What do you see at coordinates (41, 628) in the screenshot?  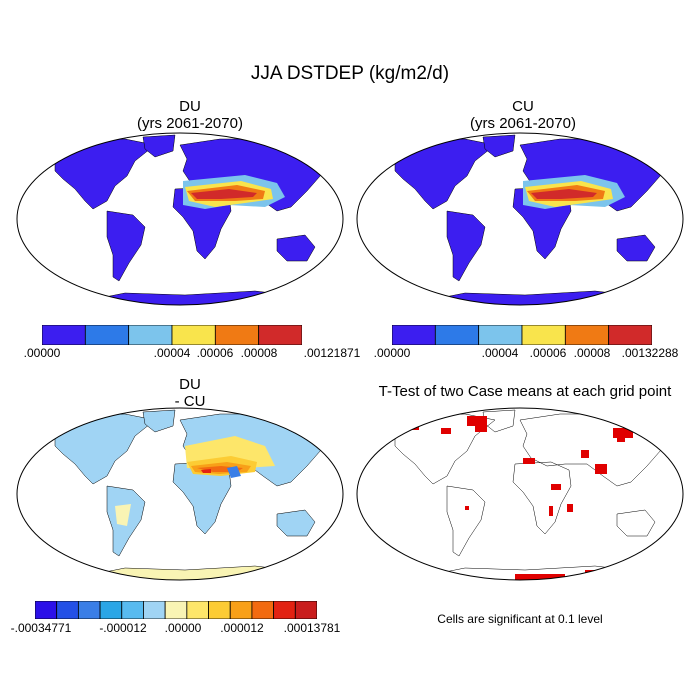 I see `colorbar-diff-label: -.00034771` at bounding box center [41, 628].